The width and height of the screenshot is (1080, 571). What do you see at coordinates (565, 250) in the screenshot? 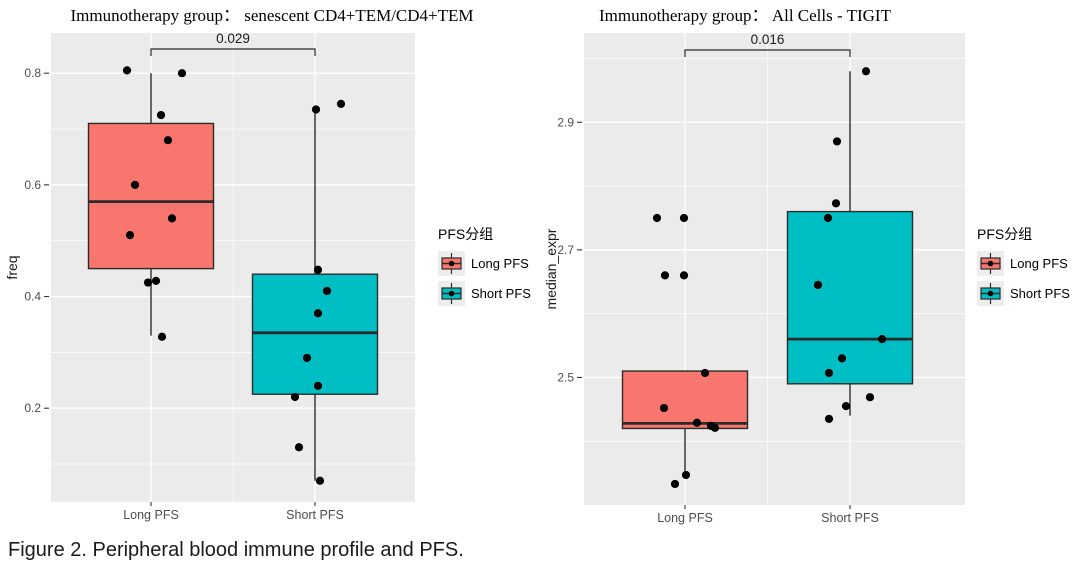
I see `y-tick-label: 2.7` at bounding box center [565, 250].